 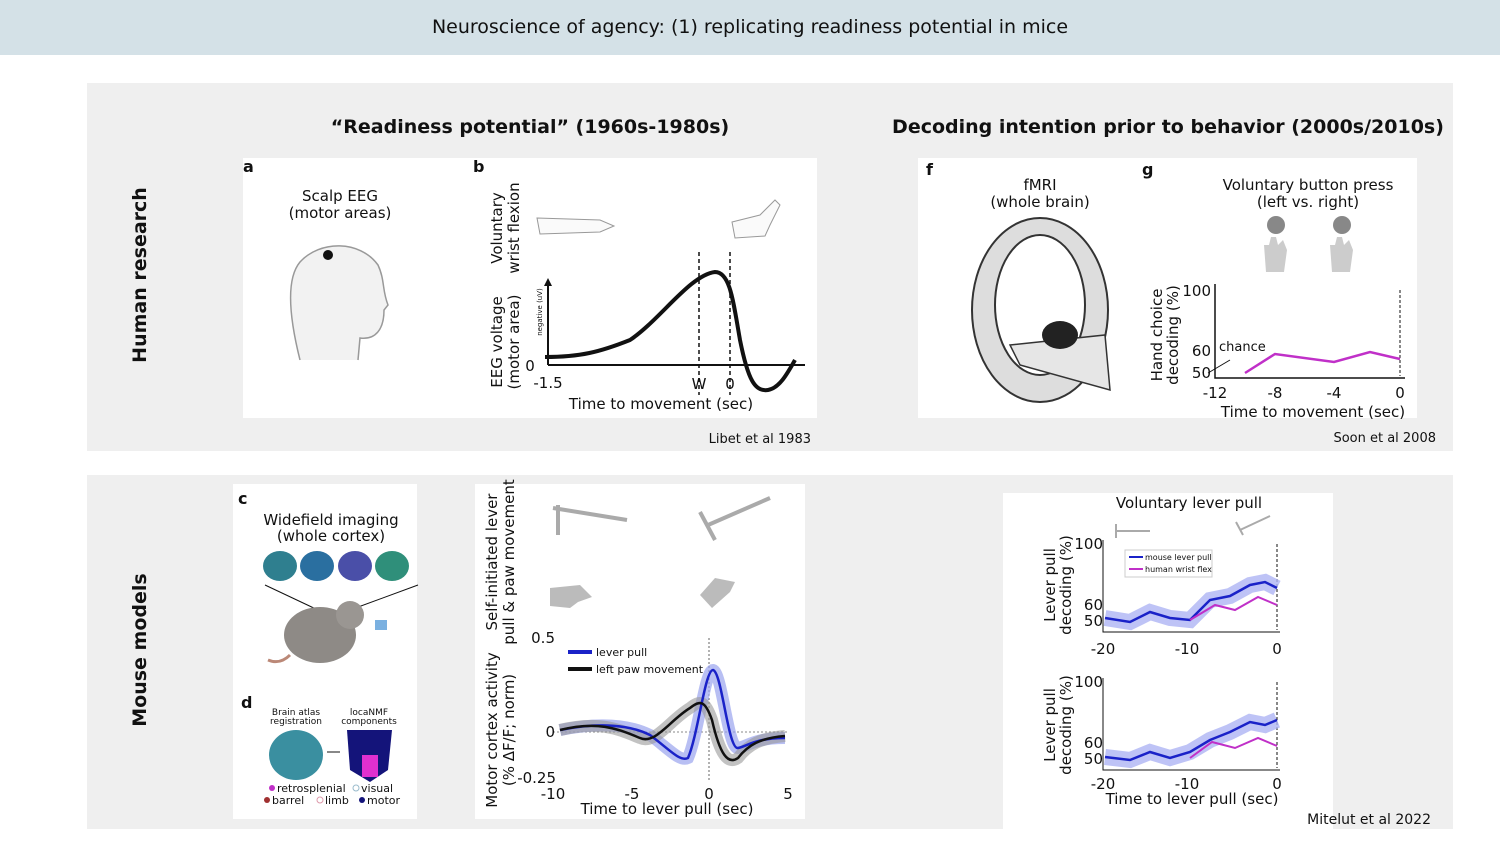 I want to click on caption: registration, so click(x=296, y=722).